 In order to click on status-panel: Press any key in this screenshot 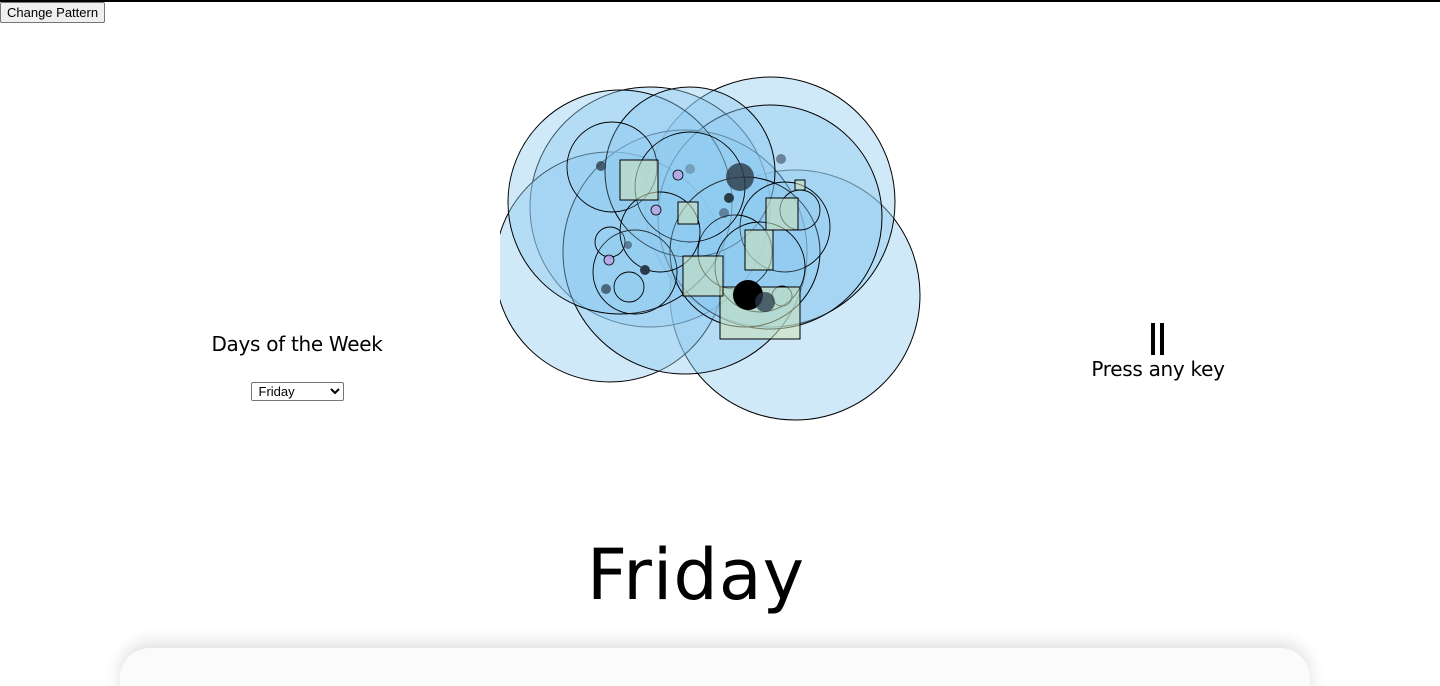, I will do `click(1158, 349)`.